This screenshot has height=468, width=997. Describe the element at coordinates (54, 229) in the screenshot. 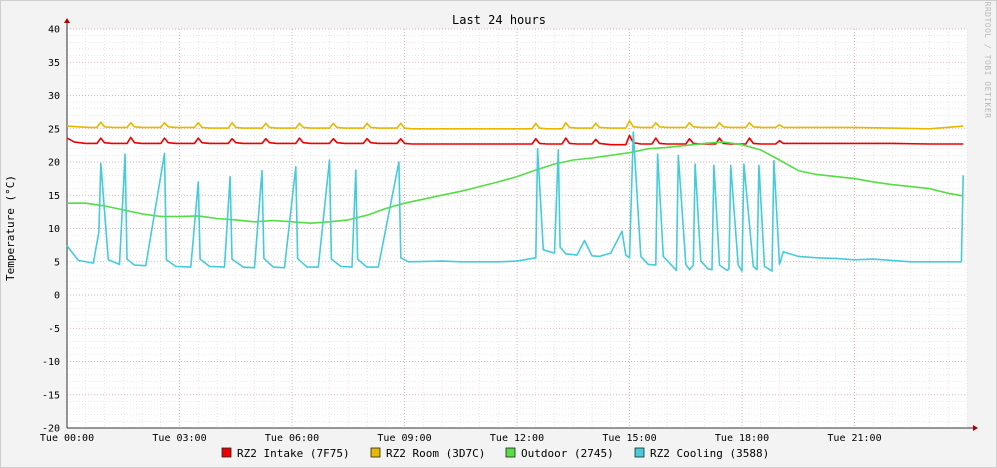

I see `y-tick-label: 10` at that location.